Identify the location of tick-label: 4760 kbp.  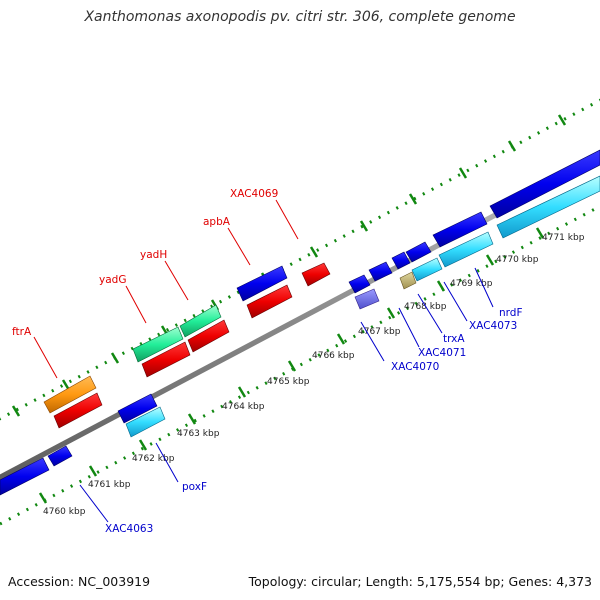
(64, 512).